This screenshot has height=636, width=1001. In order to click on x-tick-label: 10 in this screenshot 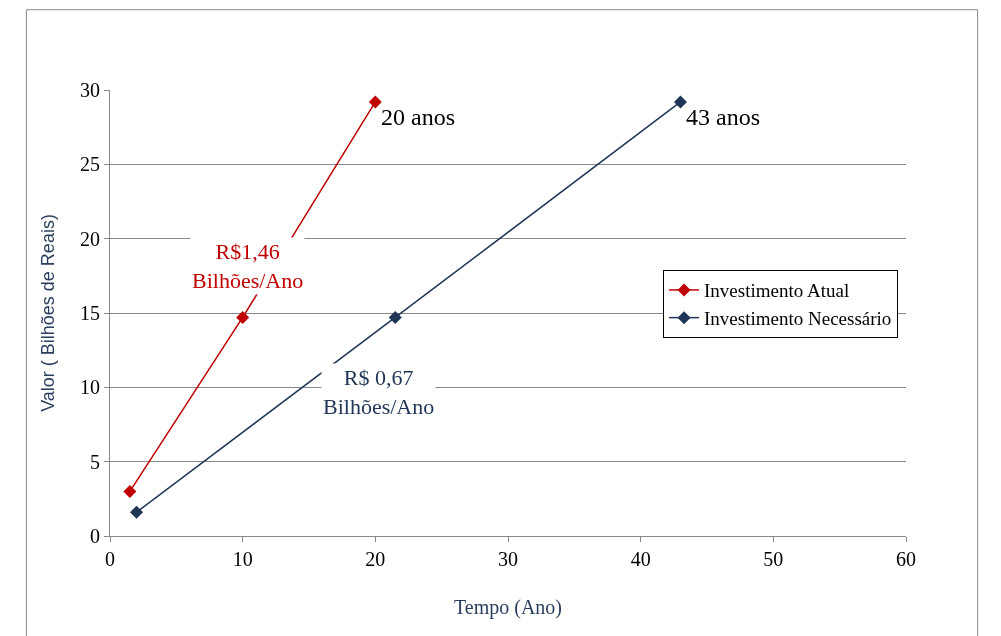, I will do `click(242, 559)`.